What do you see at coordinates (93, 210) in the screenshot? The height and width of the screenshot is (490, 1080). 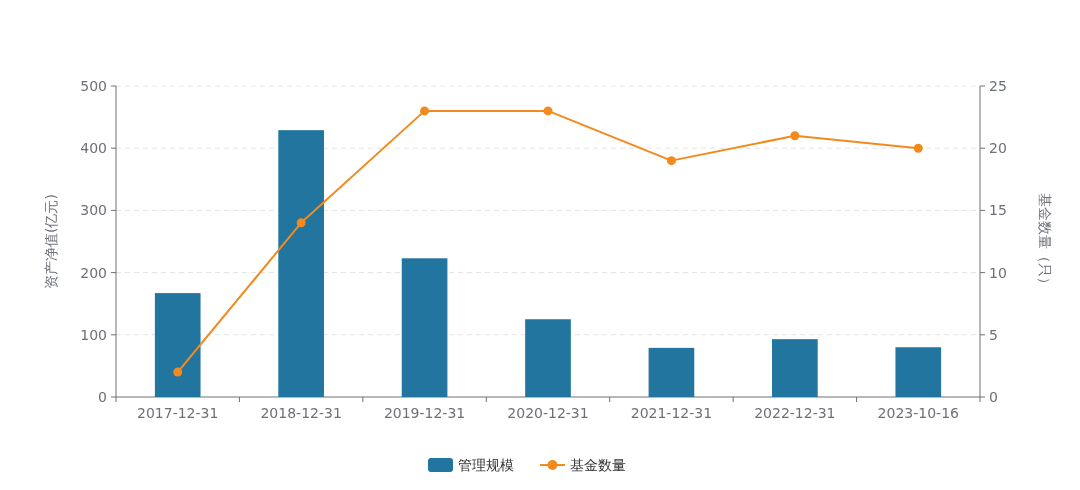 I see `y-tick-label: 300` at bounding box center [93, 210].